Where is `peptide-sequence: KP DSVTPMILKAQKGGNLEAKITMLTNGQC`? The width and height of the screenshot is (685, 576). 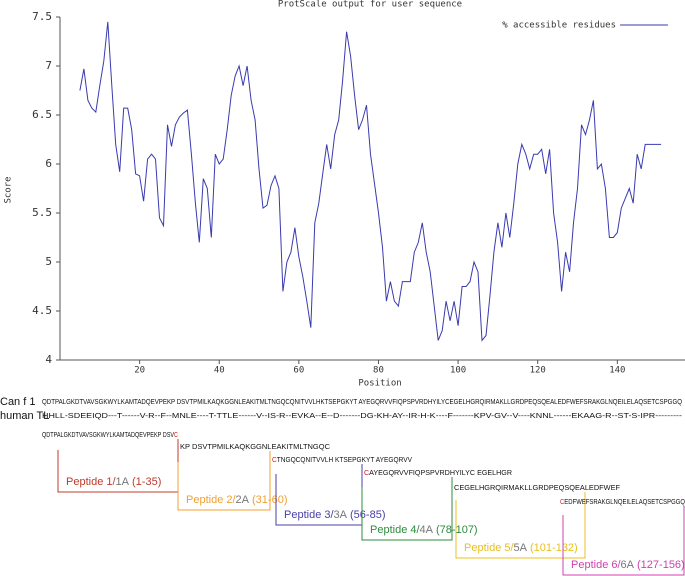
peptide-sequence: KP DSVTPMILKAQKGGNLEAKITMLTNGQC is located at coordinates (255, 447).